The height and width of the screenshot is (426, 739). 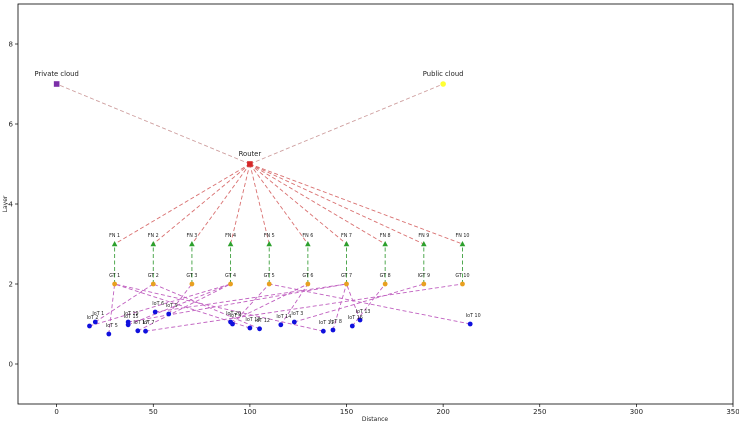 What do you see at coordinates (115, 284) in the screenshot?
I see `node-gt1` at bounding box center [115, 284].